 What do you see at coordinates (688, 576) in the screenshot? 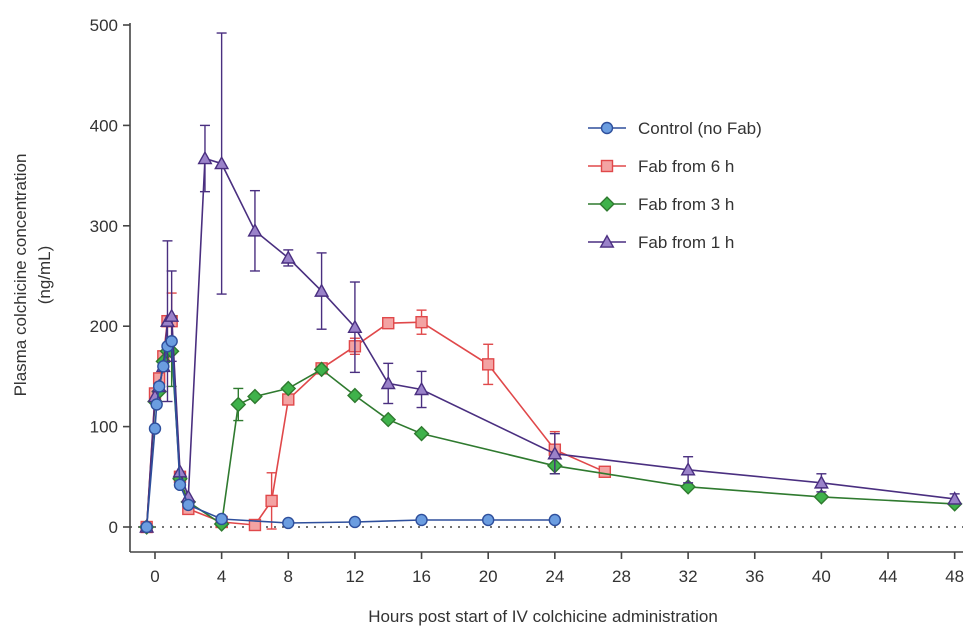
I see `x-tick-label: 32` at bounding box center [688, 576].